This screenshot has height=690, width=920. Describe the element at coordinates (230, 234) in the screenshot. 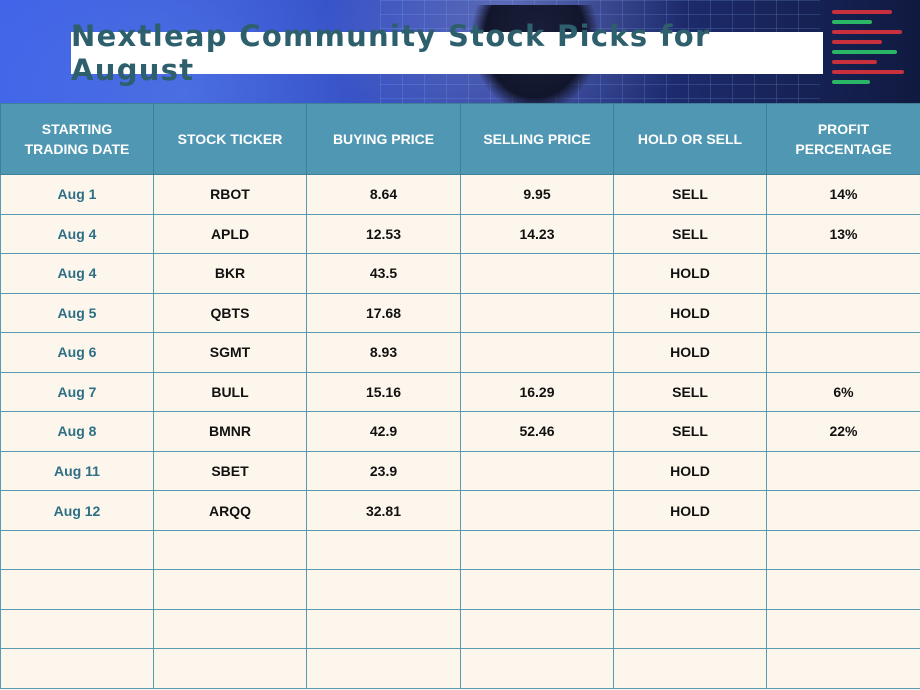

I see `ticker-cell: APLD` at that location.